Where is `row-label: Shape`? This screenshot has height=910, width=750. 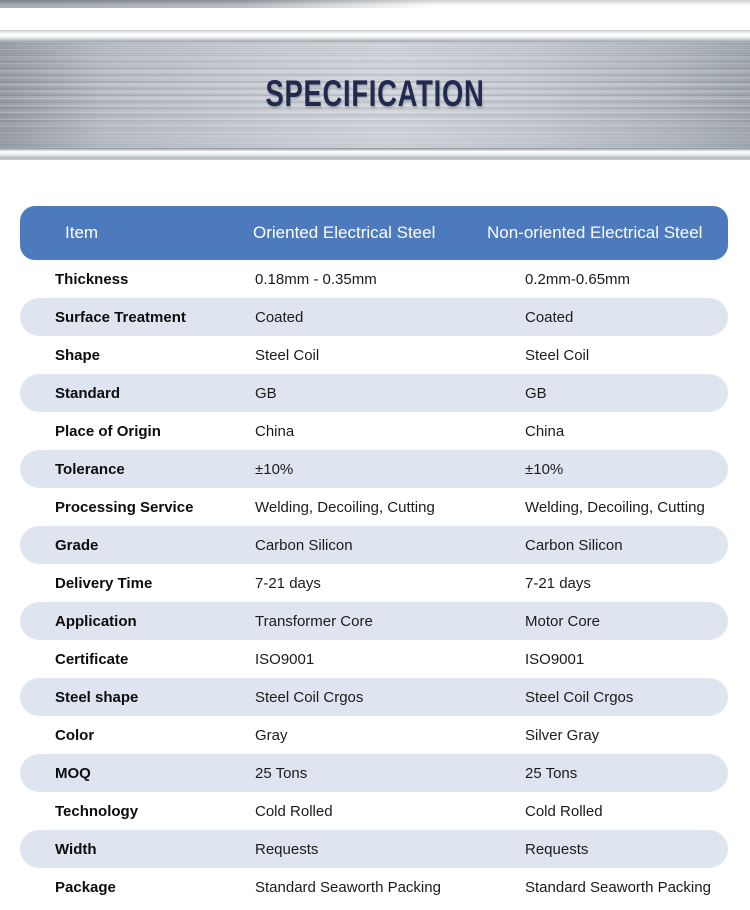 row-label: Shape is located at coordinates (78, 355).